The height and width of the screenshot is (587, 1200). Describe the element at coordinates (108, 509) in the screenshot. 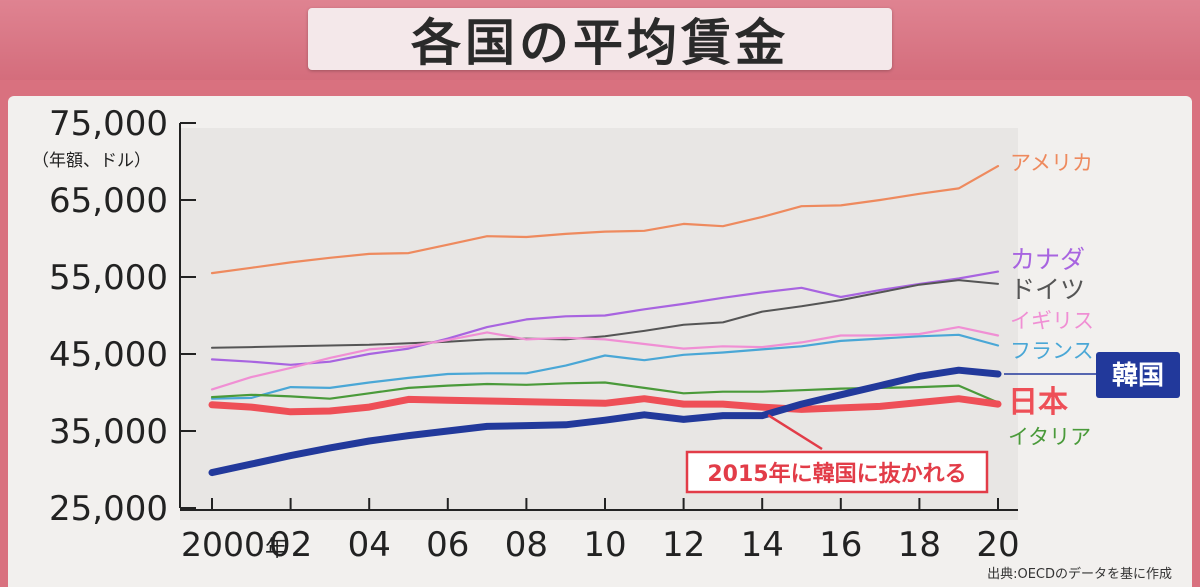

I see `y-tick-label: 25,000` at that location.